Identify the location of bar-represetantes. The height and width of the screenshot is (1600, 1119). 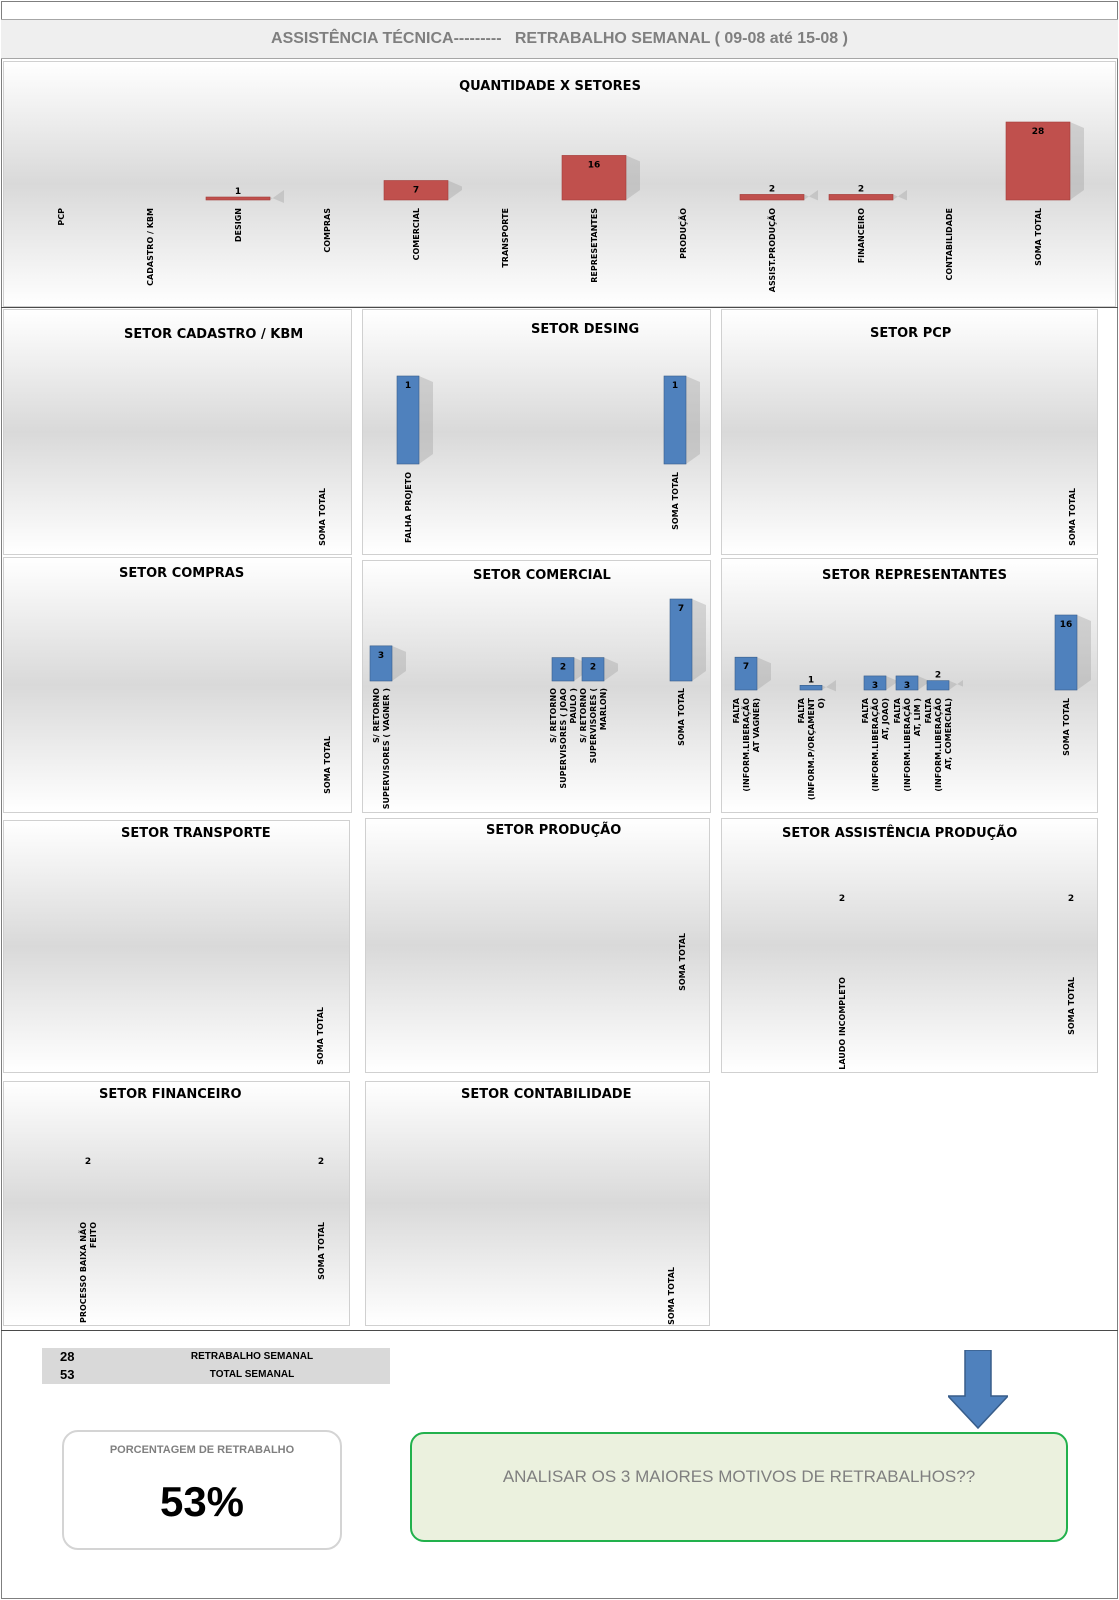
(594, 178).